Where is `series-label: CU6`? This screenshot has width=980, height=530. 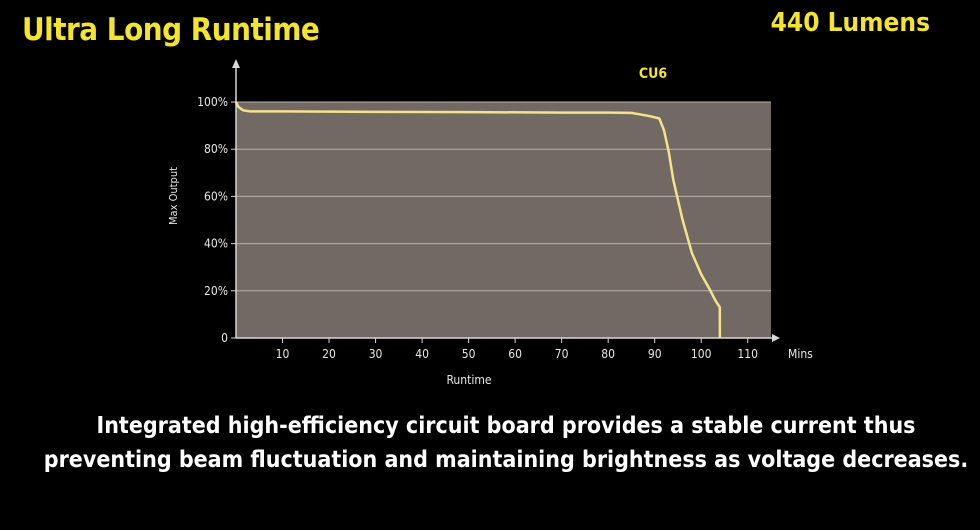
series-label: CU6 is located at coordinates (653, 74).